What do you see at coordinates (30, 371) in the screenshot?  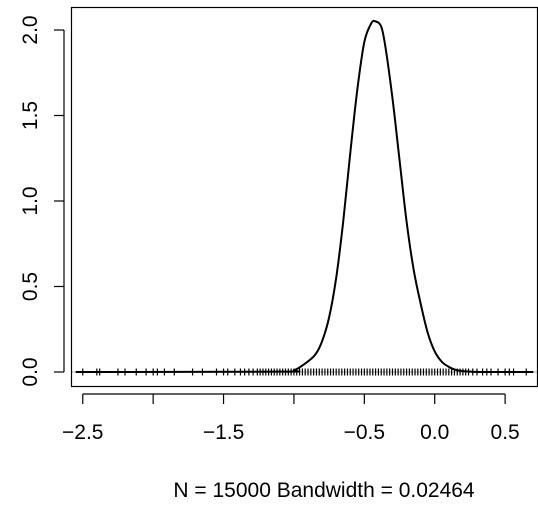 I see `y-tick-label: 0.0` at bounding box center [30, 371].